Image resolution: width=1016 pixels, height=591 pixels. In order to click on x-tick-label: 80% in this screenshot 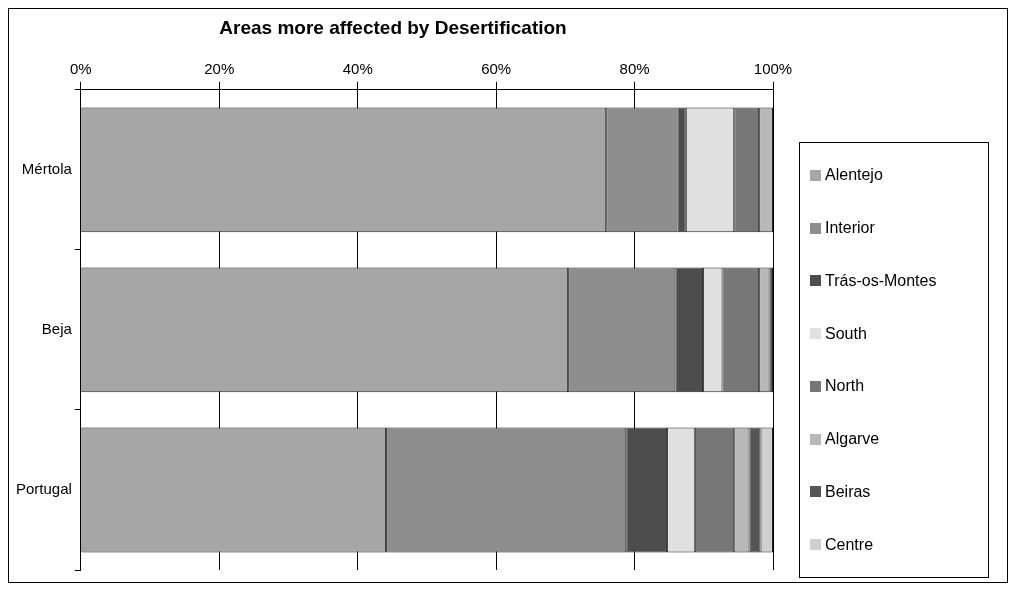, I will do `click(634, 68)`.